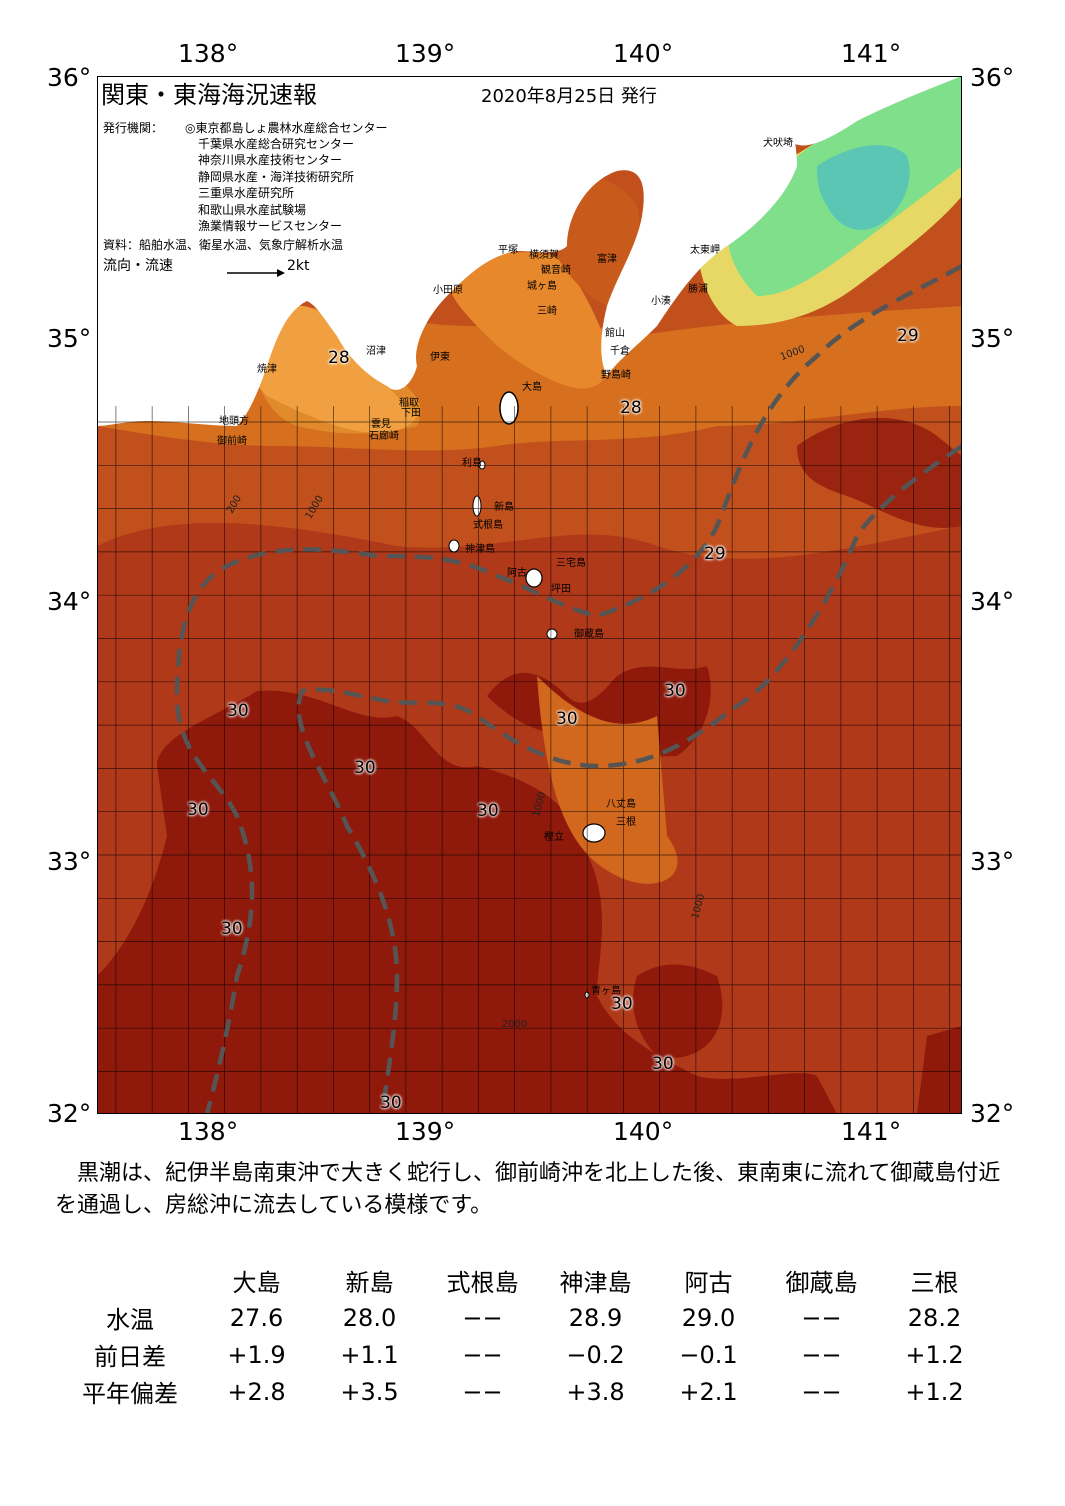 This screenshot has height=1506, width=1065. Describe the element at coordinates (594, 833) in the screenshot. I see `island-hachijojima` at that location.